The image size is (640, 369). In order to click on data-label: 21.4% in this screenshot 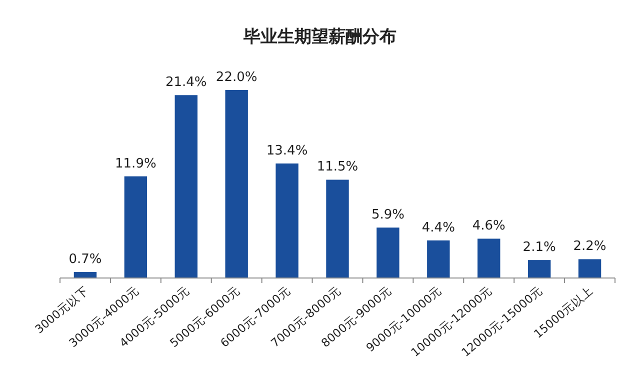, I will do `click(186, 82)`.